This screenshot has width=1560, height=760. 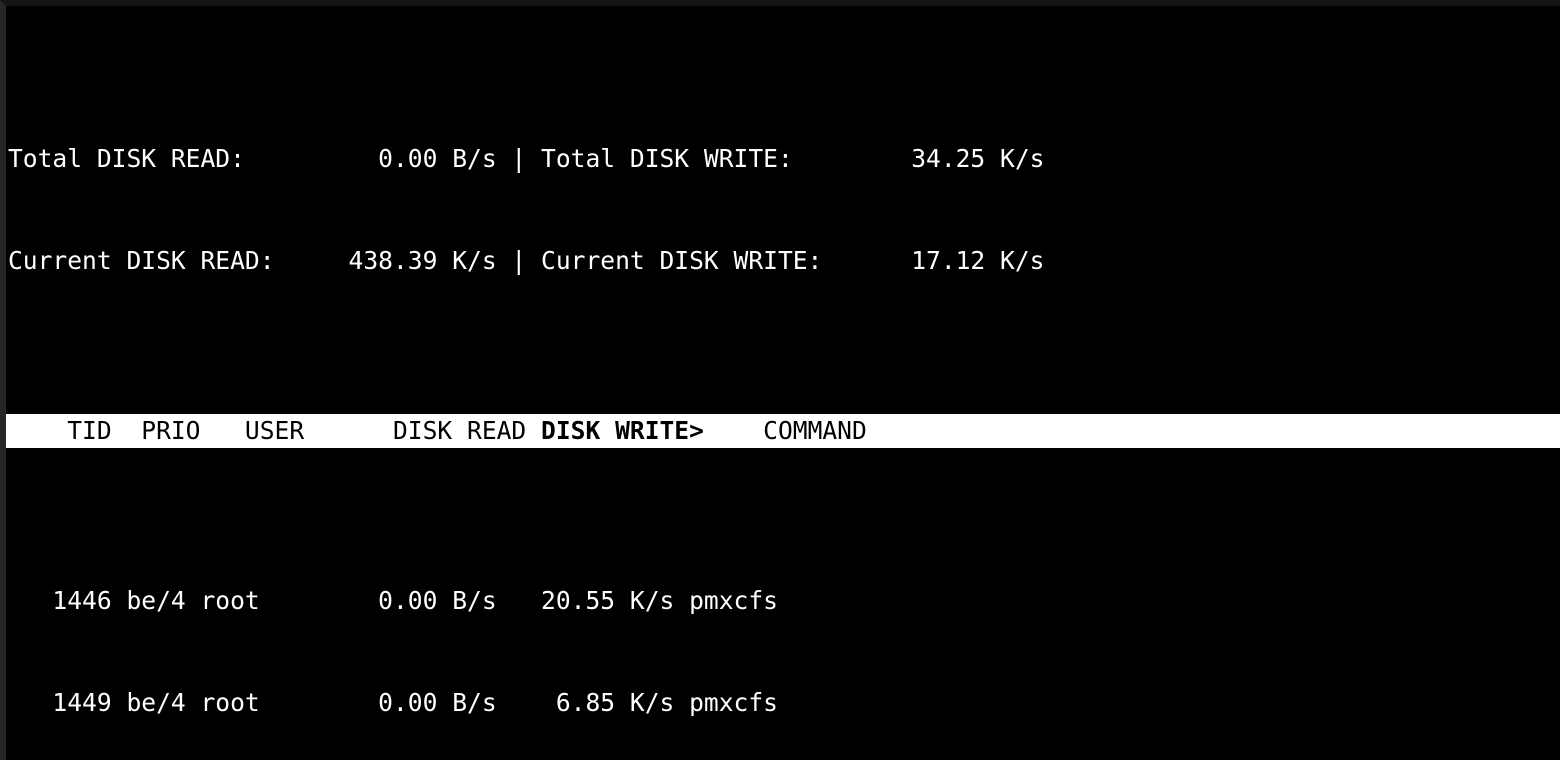 I want to click on table-row: 1449 be/4 root 0.00 B/s 6.85 K/s pmxcfs, so click(x=783, y=703).